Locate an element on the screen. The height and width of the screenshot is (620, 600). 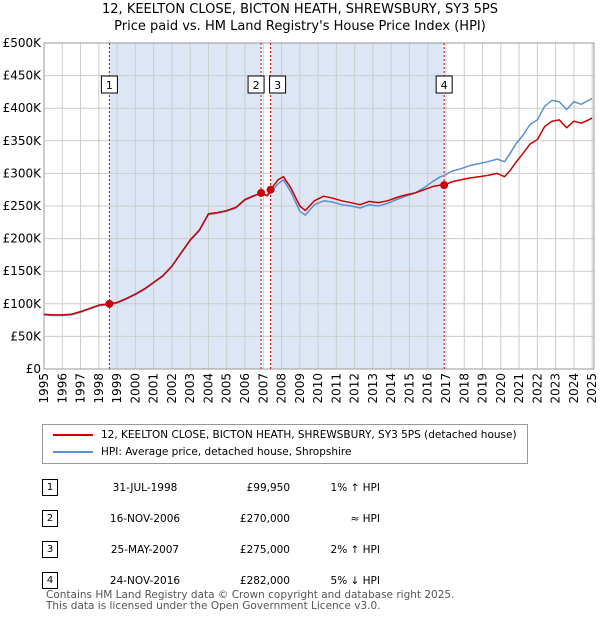
x-tick-label: 2010 is located at coordinates (318, 388).